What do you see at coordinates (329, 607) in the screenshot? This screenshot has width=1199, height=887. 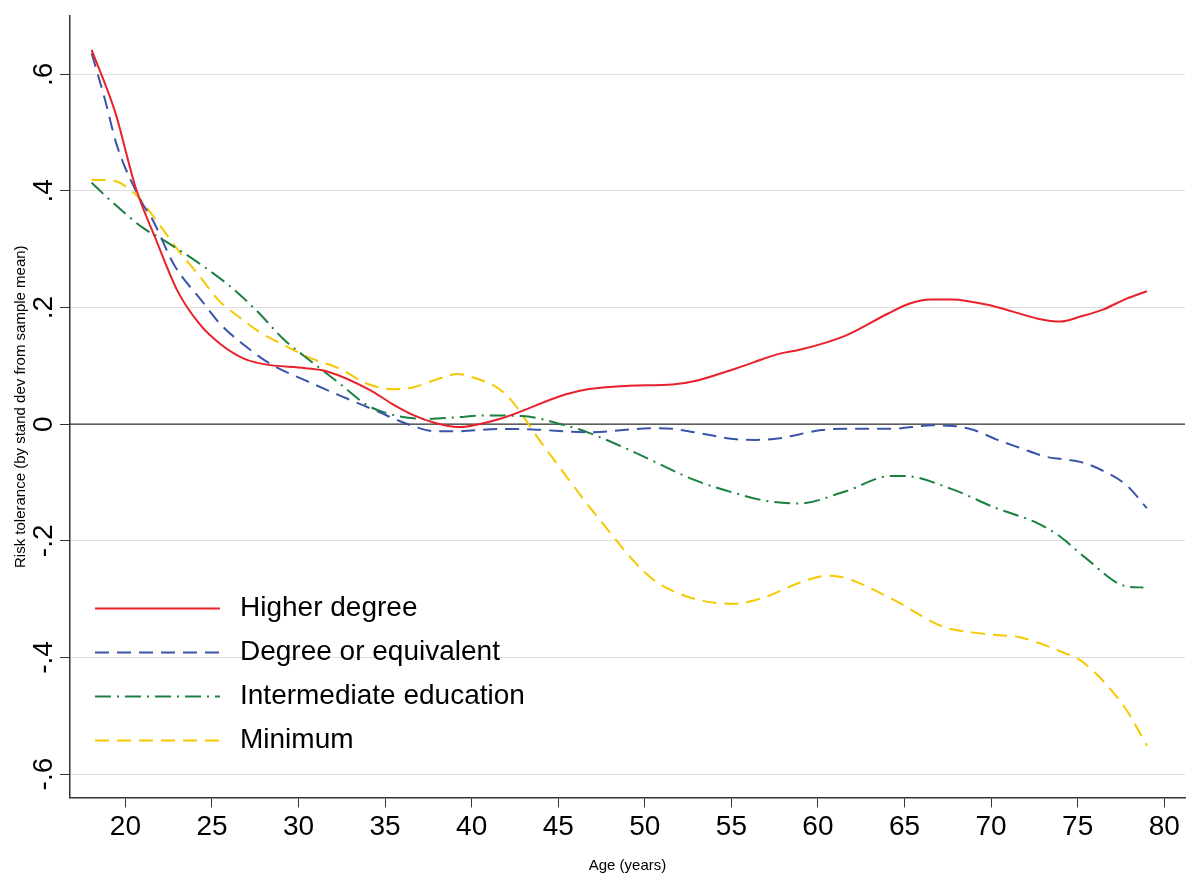 I see `legend-label: Higher degree` at bounding box center [329, 607].